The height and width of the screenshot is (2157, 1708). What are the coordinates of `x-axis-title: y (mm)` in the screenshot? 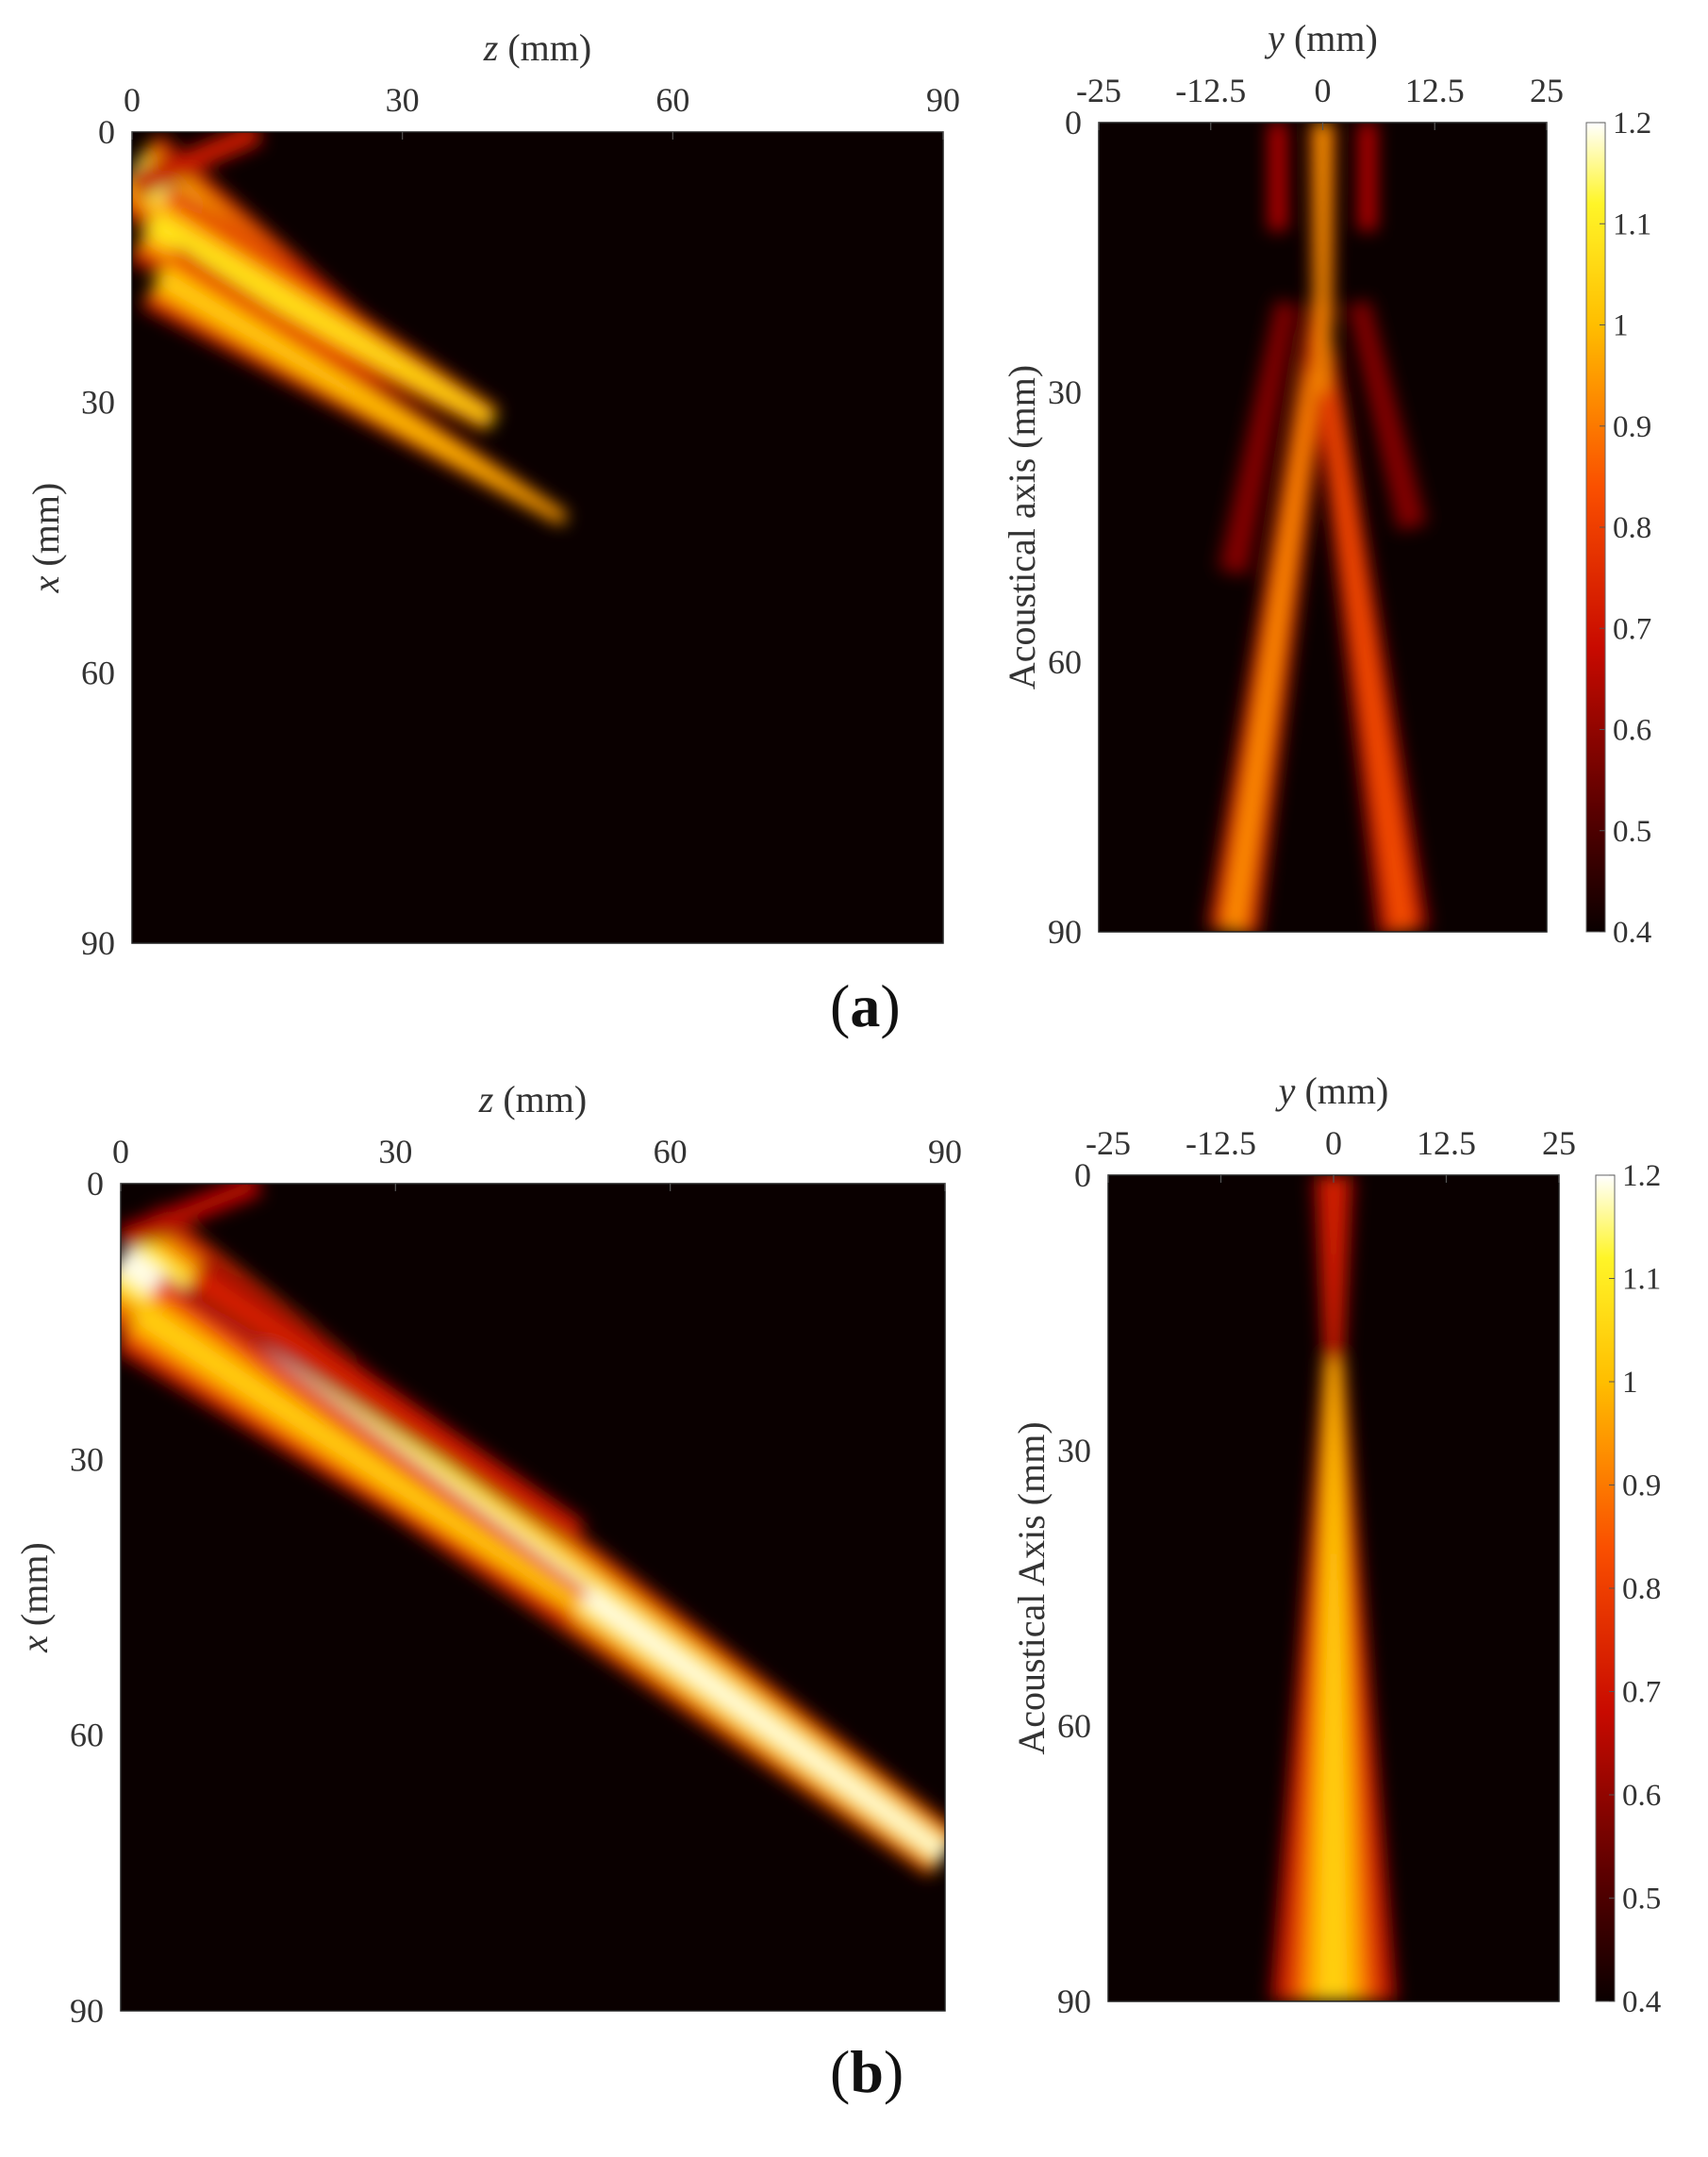 It's located at (1332, 1091).